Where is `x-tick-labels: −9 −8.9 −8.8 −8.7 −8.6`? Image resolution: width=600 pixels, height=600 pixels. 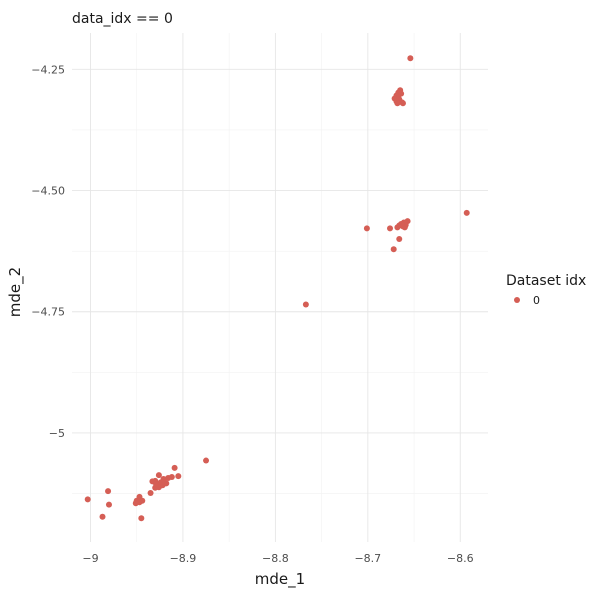
x-tick-labels: −9 −8.9 −8.8 −8.7 −8.6 is located at coordinates (277, 558).